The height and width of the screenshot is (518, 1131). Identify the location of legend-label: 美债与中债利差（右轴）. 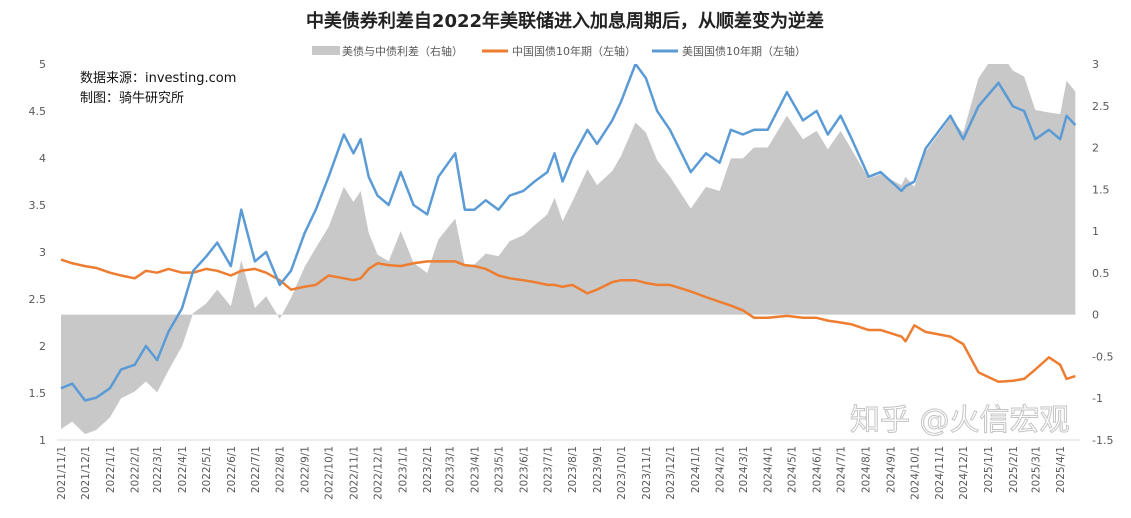
(402, 51).